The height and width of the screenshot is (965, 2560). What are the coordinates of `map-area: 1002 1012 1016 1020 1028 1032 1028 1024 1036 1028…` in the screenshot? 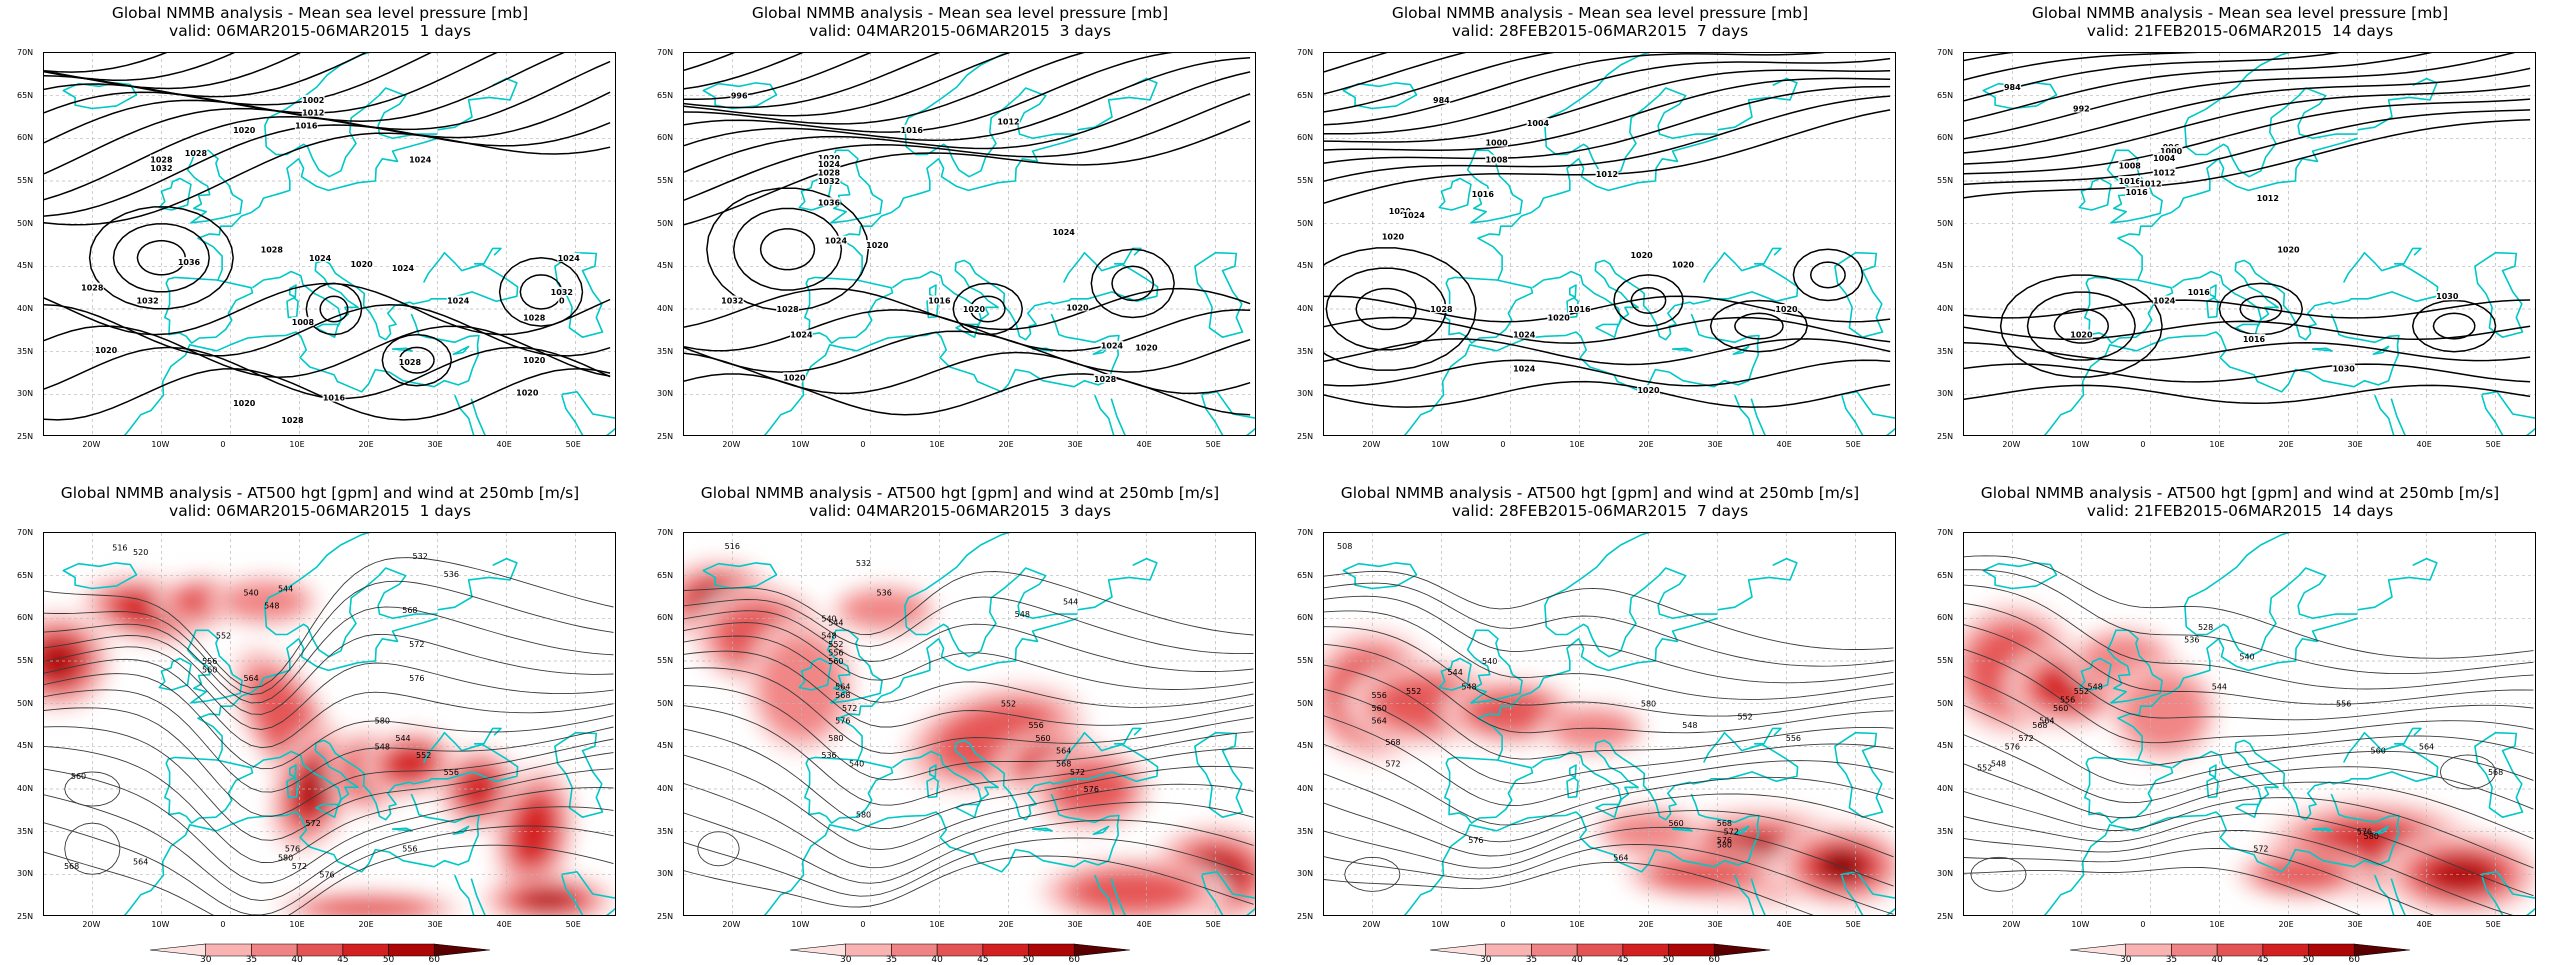 It's located at (329, 244).